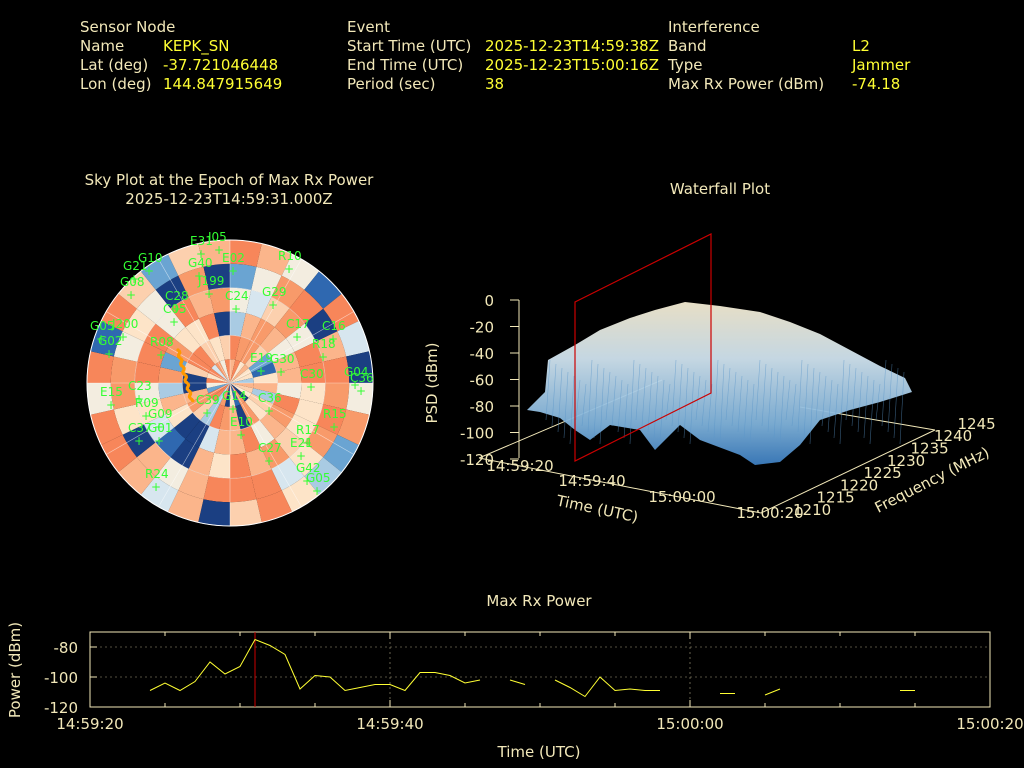 The width and height of the screenshot is (1024, 768). I want to click on max-rx-power-value: -74.18, so click(876, 84).